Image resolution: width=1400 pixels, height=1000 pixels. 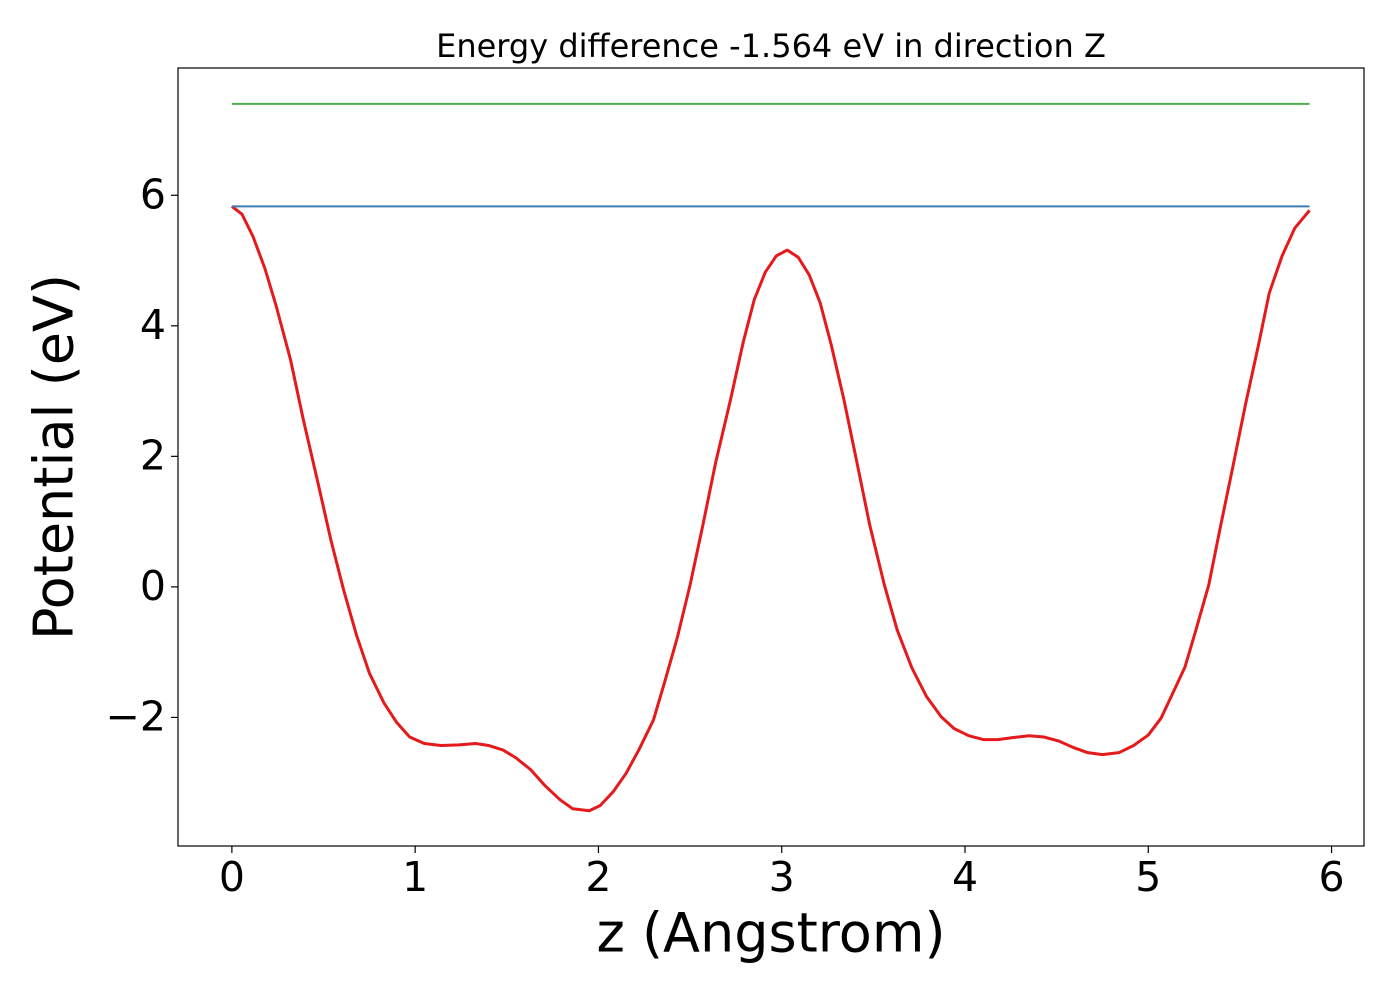 I want to click on y-tick-label: 4, so click(x=153, y=325).